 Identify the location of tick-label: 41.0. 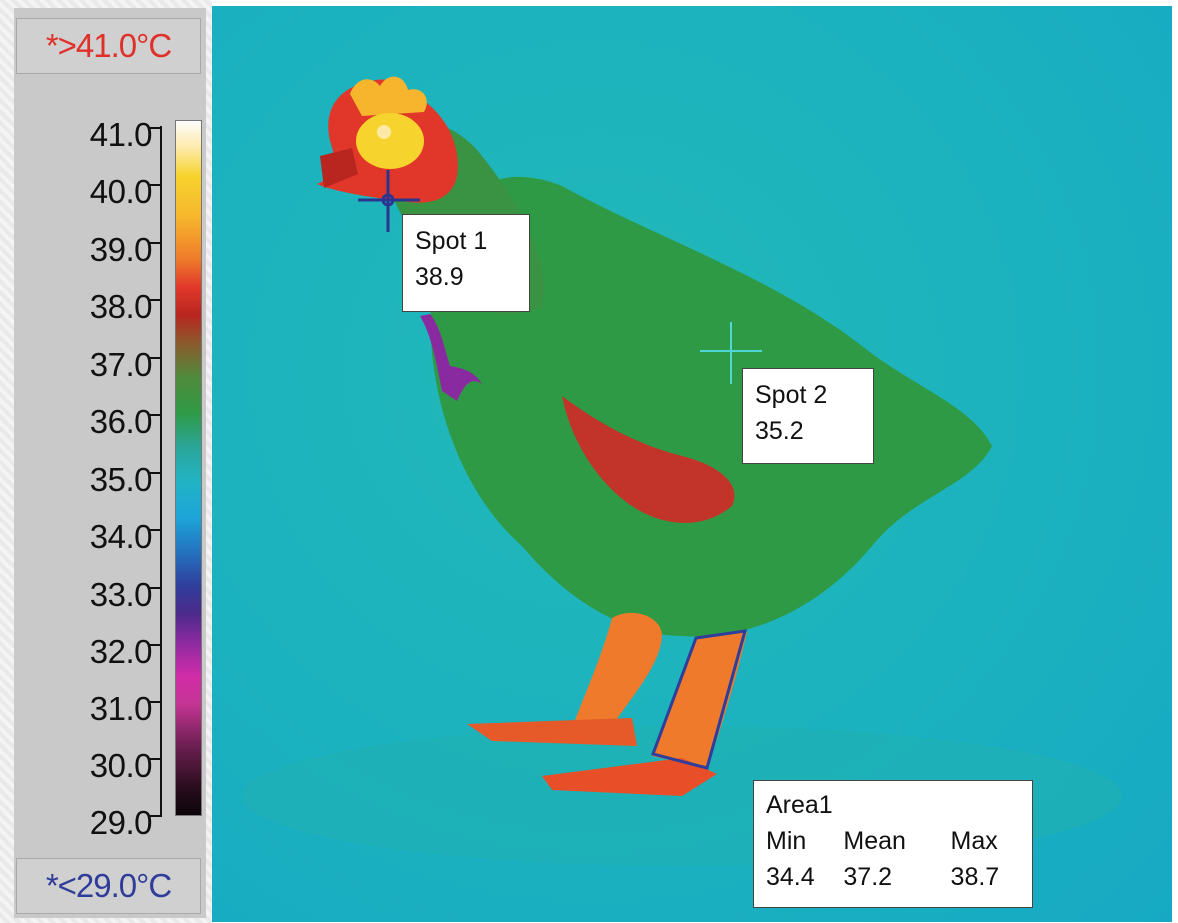
(121, 134).